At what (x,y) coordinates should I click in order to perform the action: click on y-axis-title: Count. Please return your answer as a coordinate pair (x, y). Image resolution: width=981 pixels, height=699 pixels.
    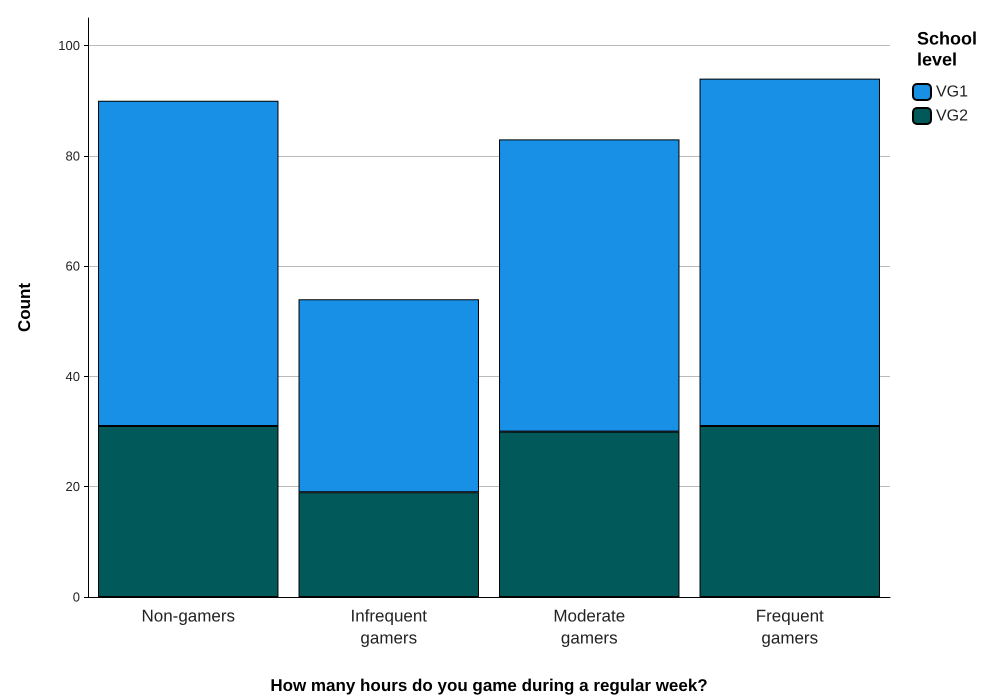
    Looking at the image, I should click on (24, 307).